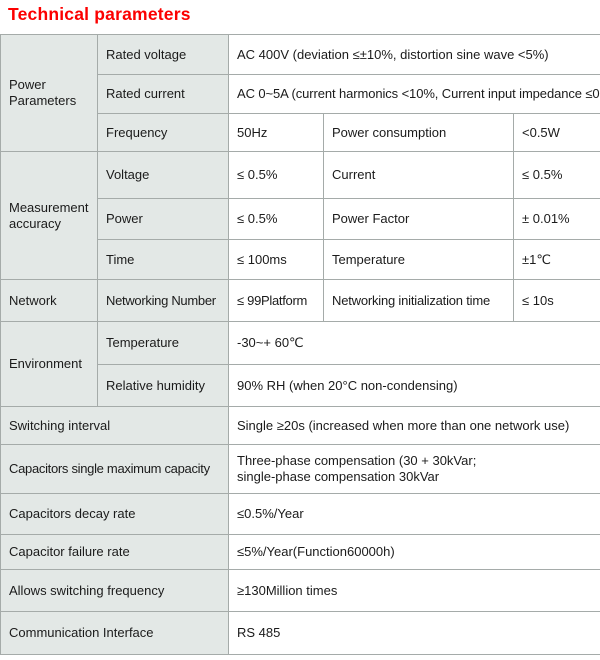 The image size is (600, 660). Describe the element at coordinates (163, 175) in the screenshot. I see `accuracy-voltage-label-cell: Voltage` at that location.